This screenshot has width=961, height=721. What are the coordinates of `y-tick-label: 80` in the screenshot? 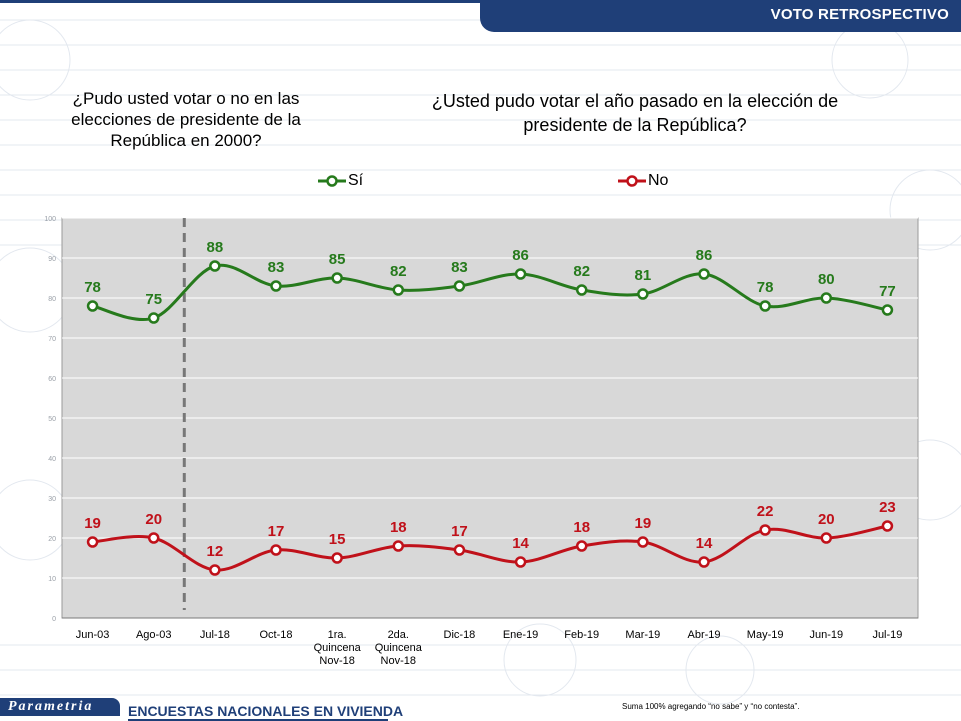 It's located at (52, 299).